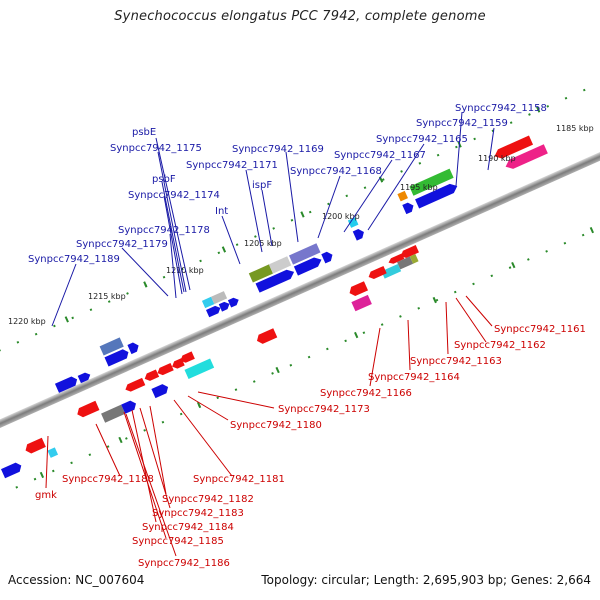  I want to click on kbp-label: 1205 kbp, so click(263, 243).